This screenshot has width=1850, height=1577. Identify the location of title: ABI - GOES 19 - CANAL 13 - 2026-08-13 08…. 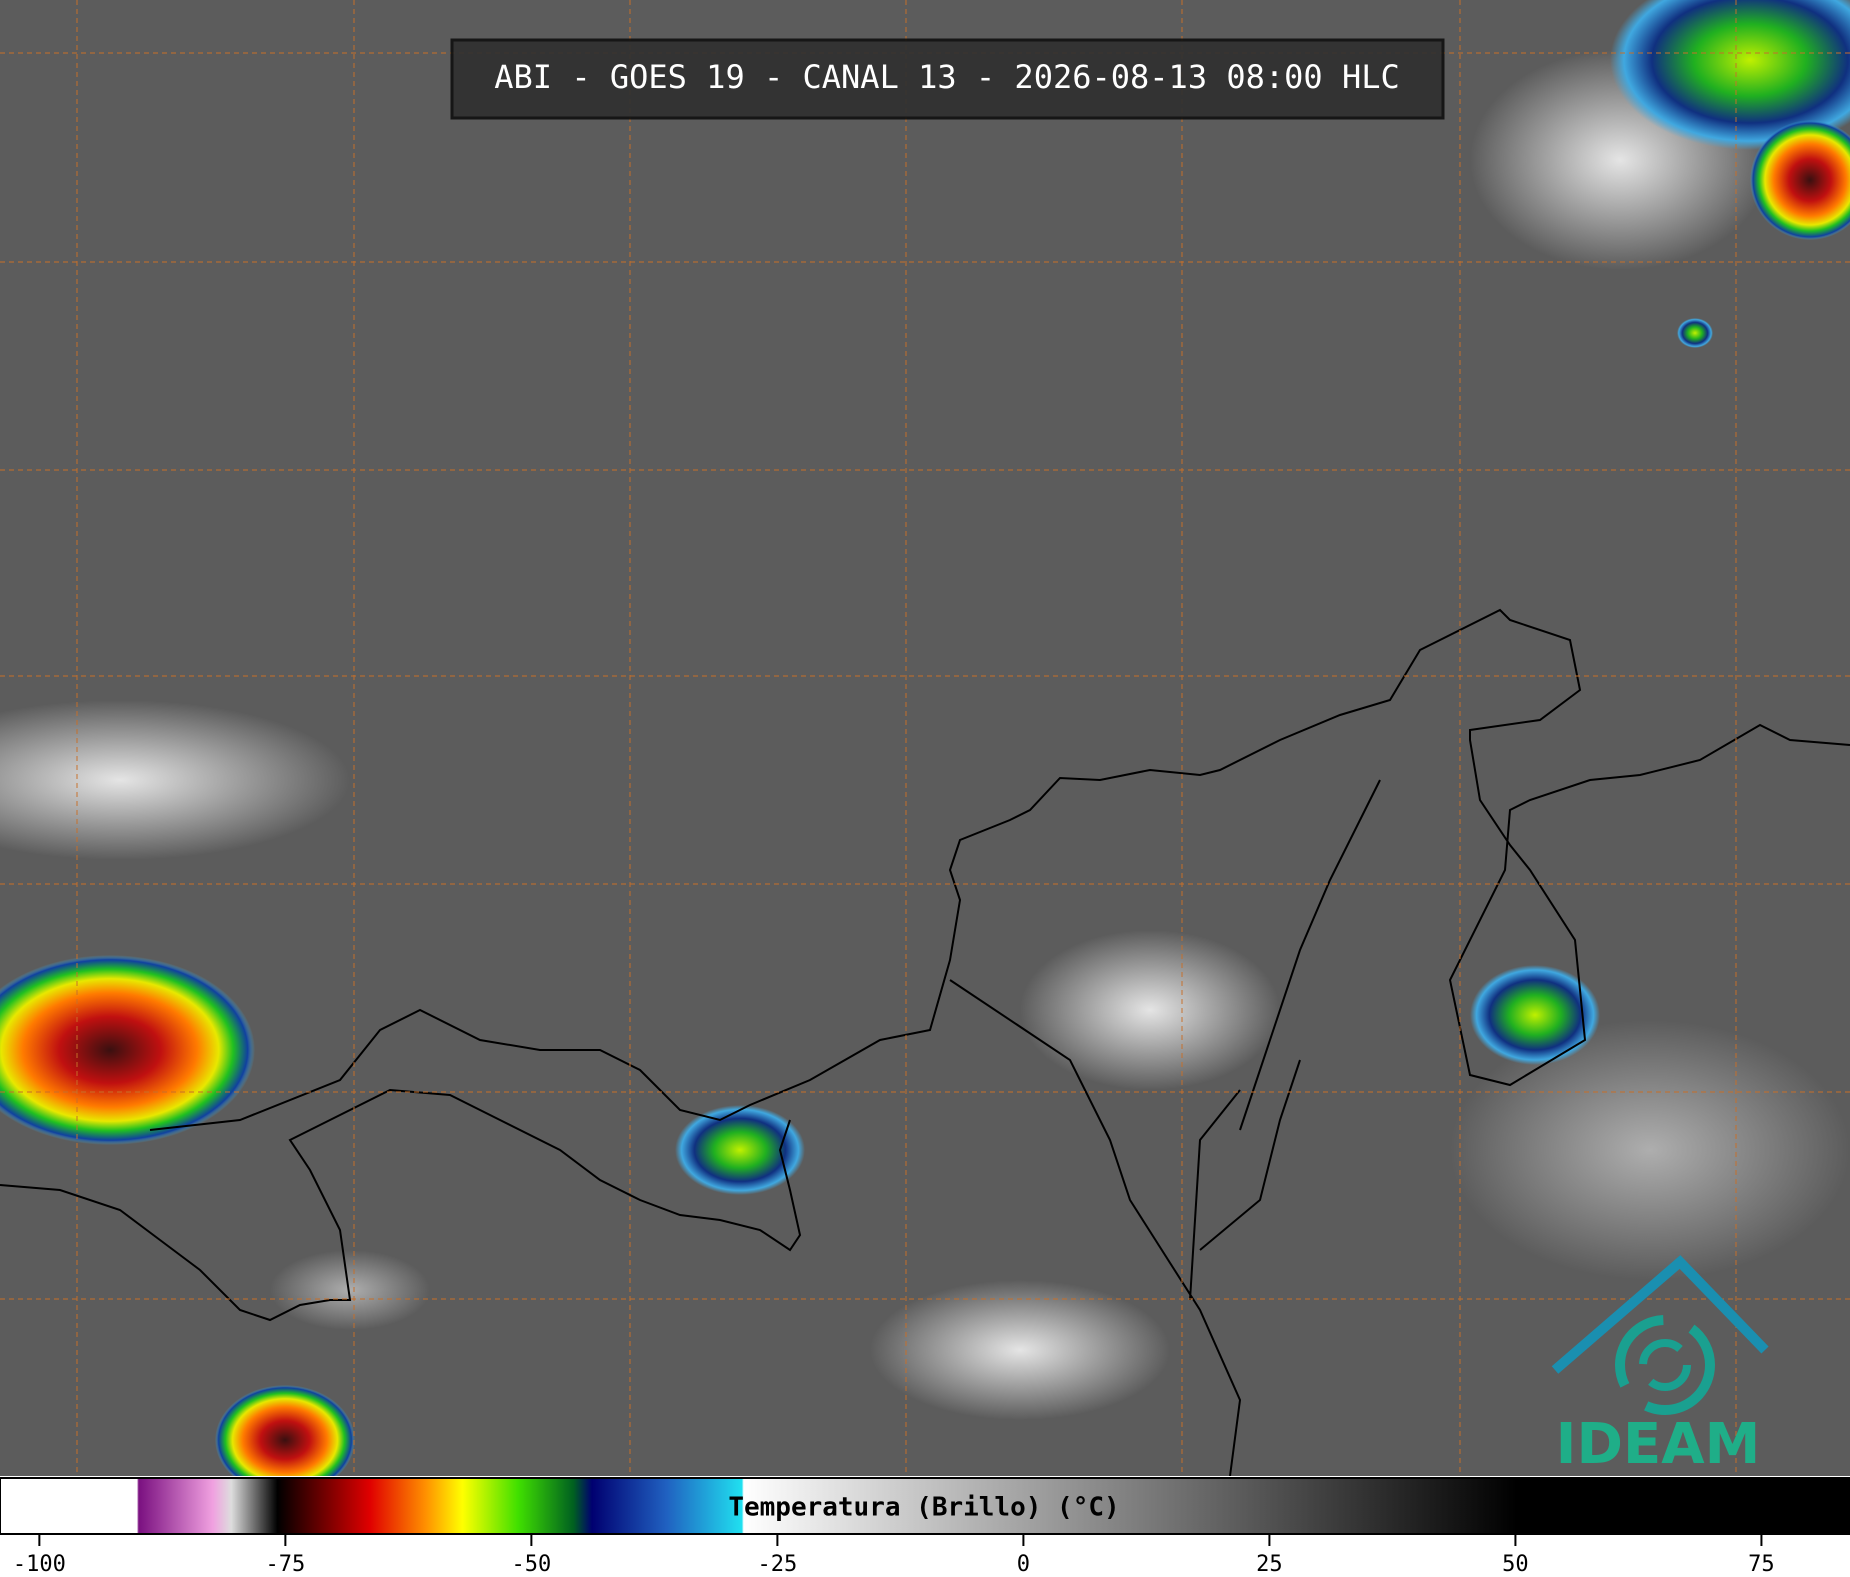
(946, 77).